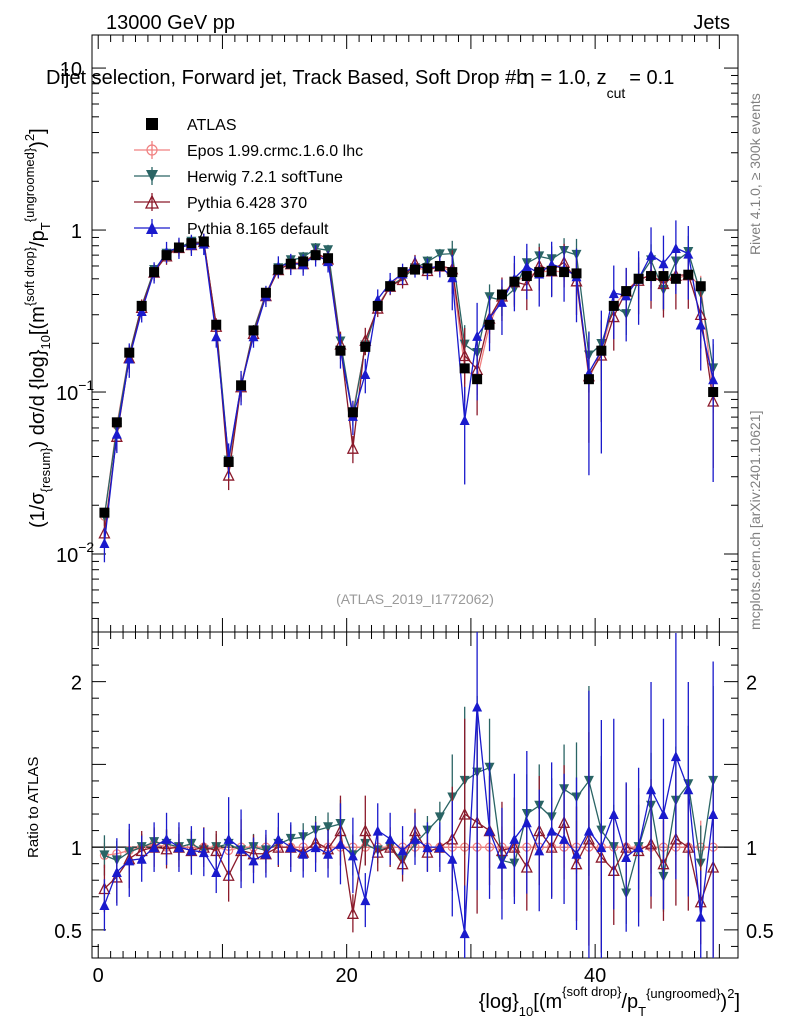 This screenshot has height=1024, width=786. Describe the element at coordinates (170, 23) in the screenshot. I see `energy-label: 13000 GeV pp` at that location.